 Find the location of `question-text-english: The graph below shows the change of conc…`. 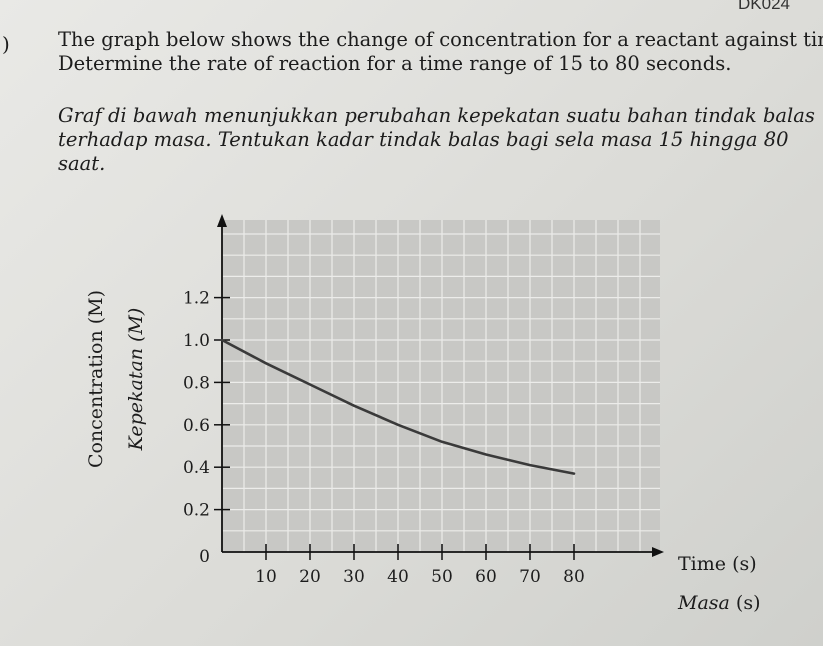

question-text-english: The graph below shows the change of conc… is located at coordinates (440, 52).